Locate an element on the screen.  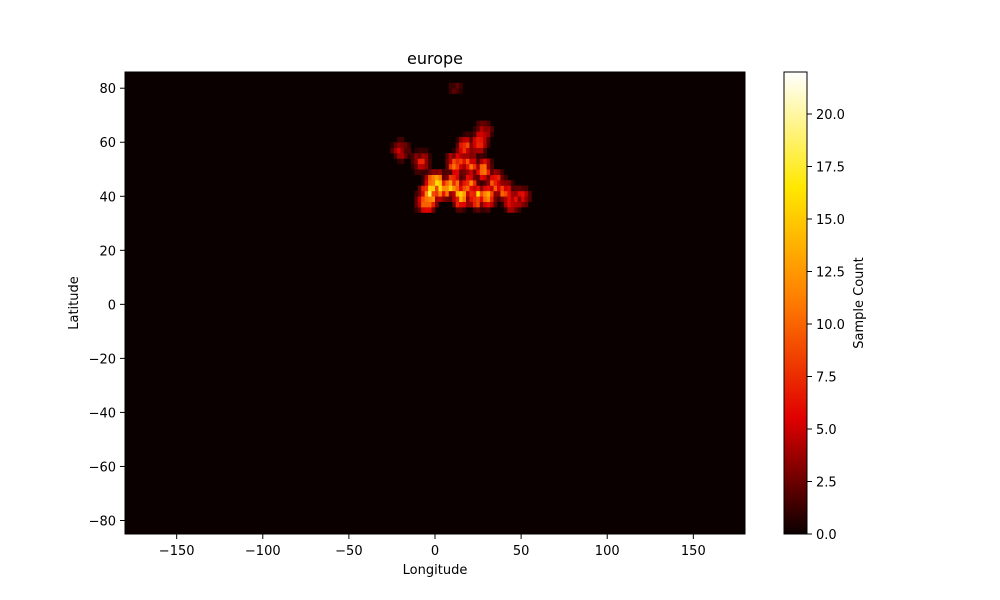
colorbar-tick-label: 0.0 is located at coordinates (826, 535).